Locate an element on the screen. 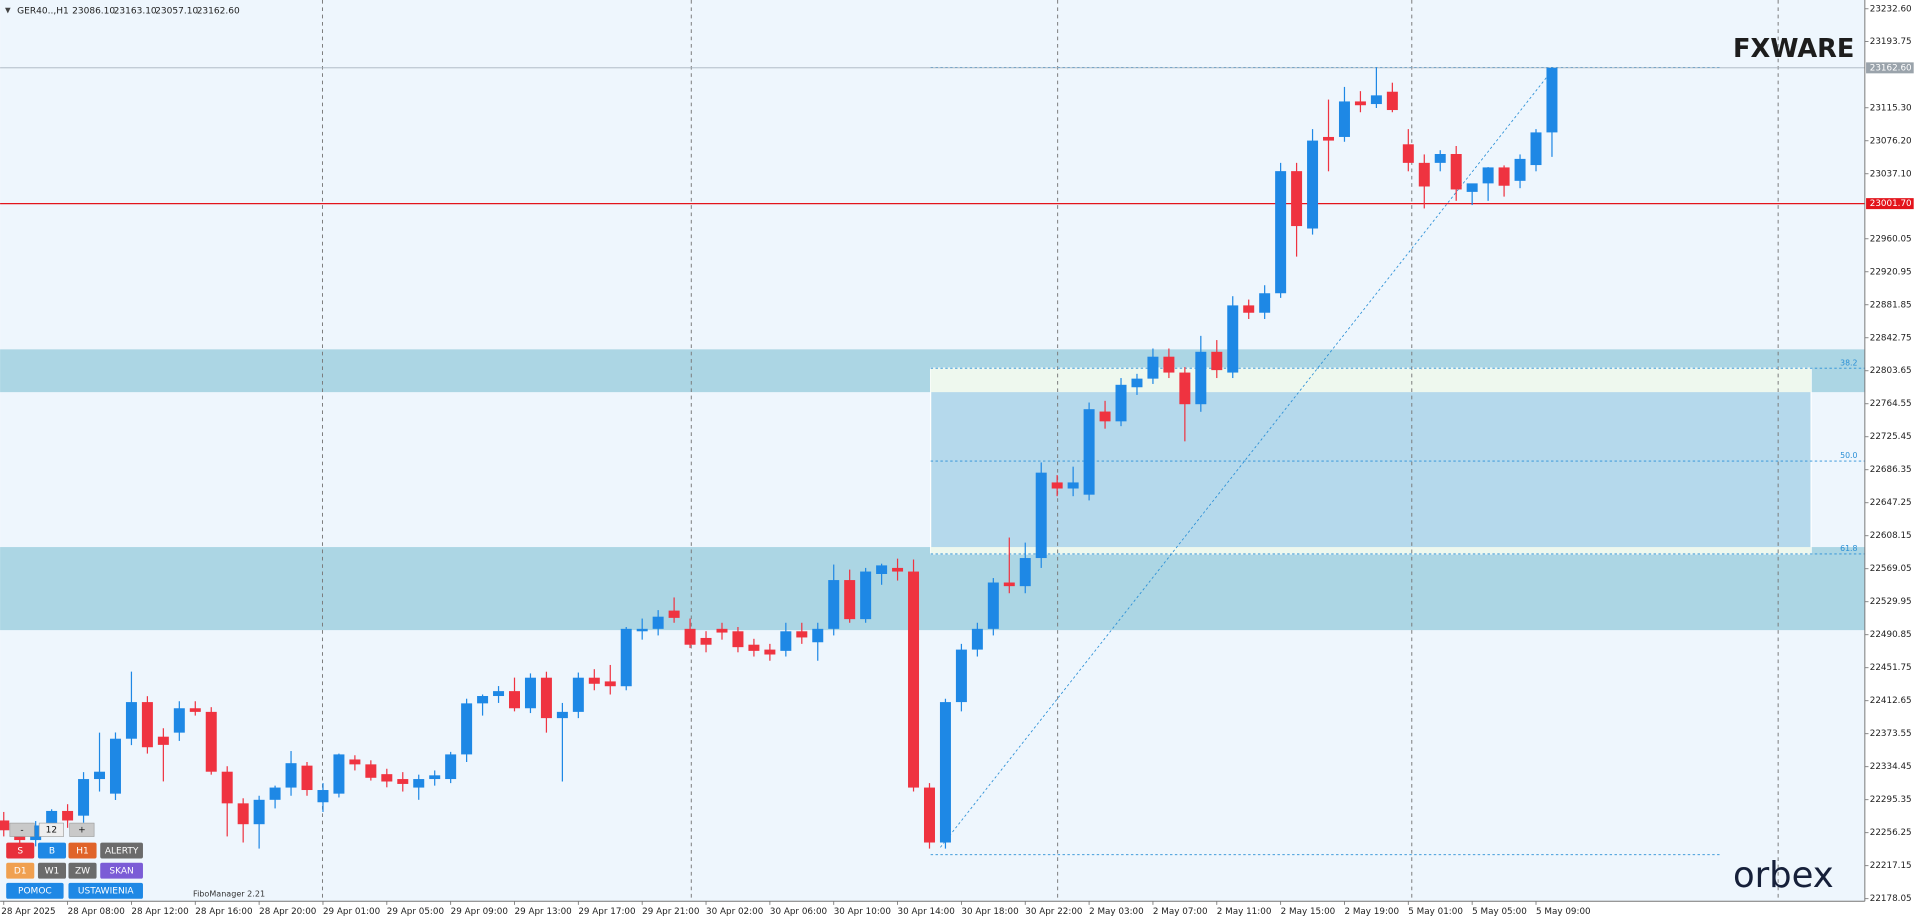  stepper-label: 12 is located at coordinates (51, 831).